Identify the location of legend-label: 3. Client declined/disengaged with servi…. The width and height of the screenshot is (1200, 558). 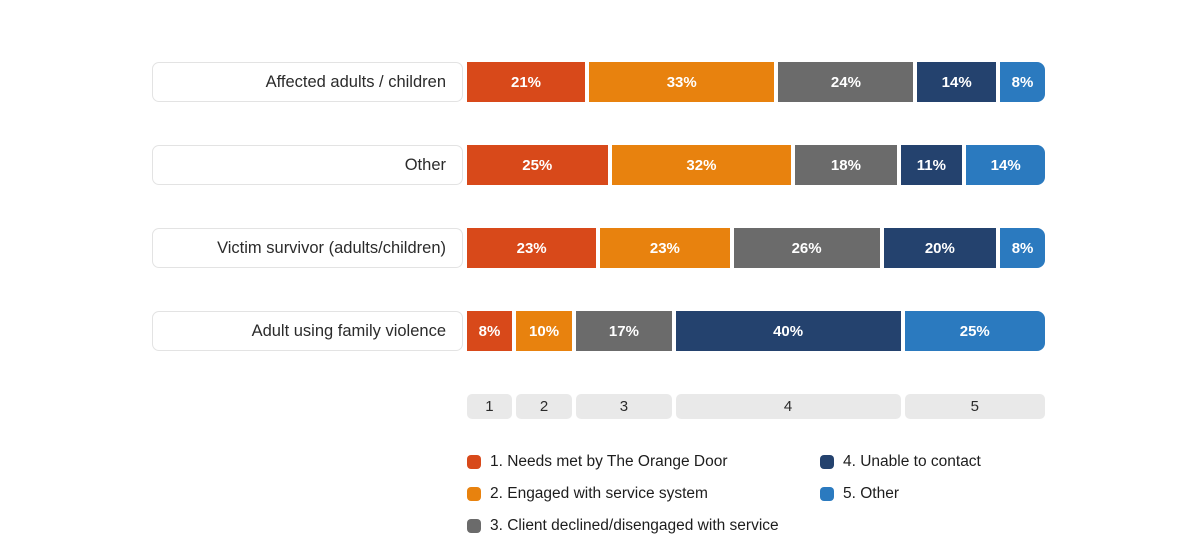
(634, 525).